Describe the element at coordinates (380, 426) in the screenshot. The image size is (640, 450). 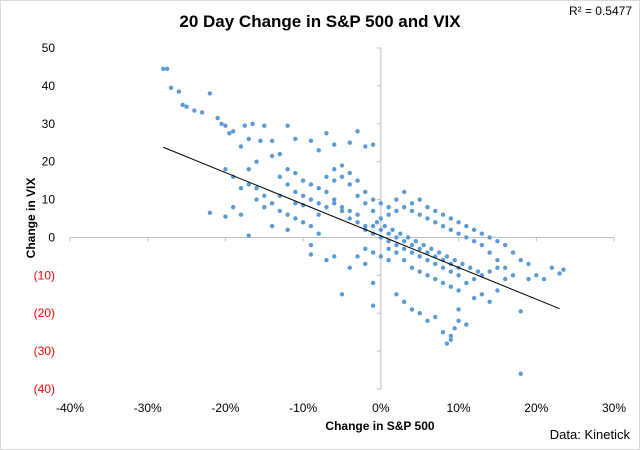
I see `x-axis-label: Change in S&P 500` at that location.